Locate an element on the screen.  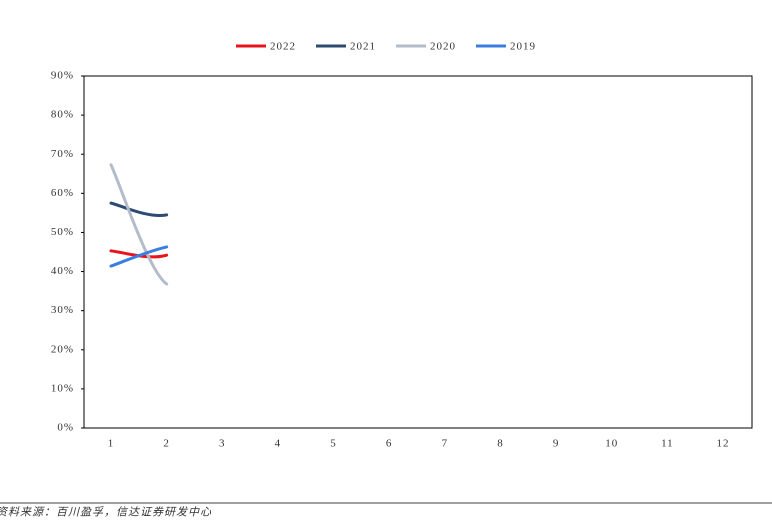
x-tick-label: 7 is located at coordinates (445, 444).